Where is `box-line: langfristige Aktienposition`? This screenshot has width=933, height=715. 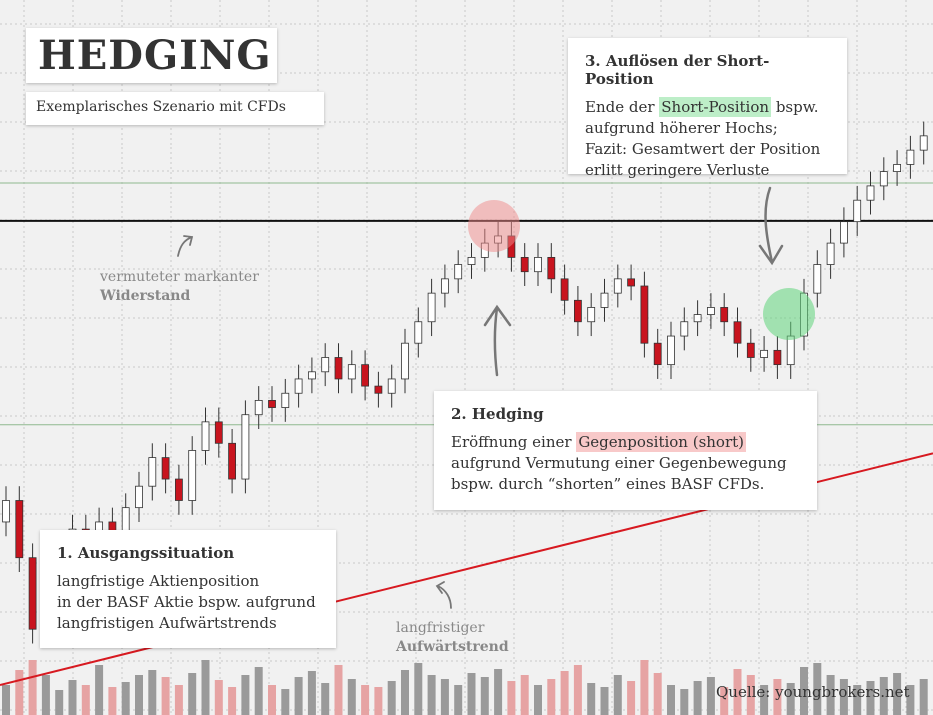
box-line: langfristige Aktienposition is located at coordinates (188, 581).